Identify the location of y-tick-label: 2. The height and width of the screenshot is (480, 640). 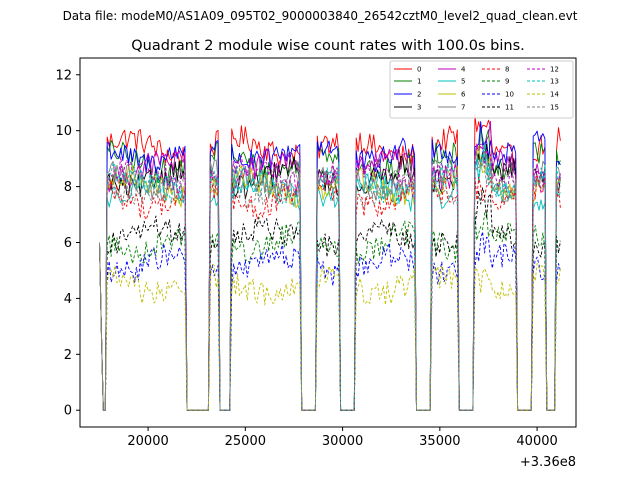
(68, 355).